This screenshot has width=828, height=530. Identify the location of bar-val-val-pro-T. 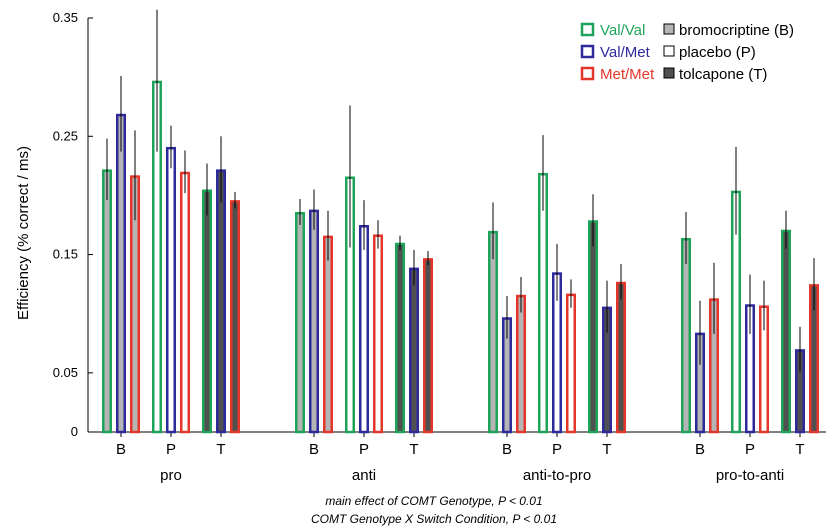
(207, 311).